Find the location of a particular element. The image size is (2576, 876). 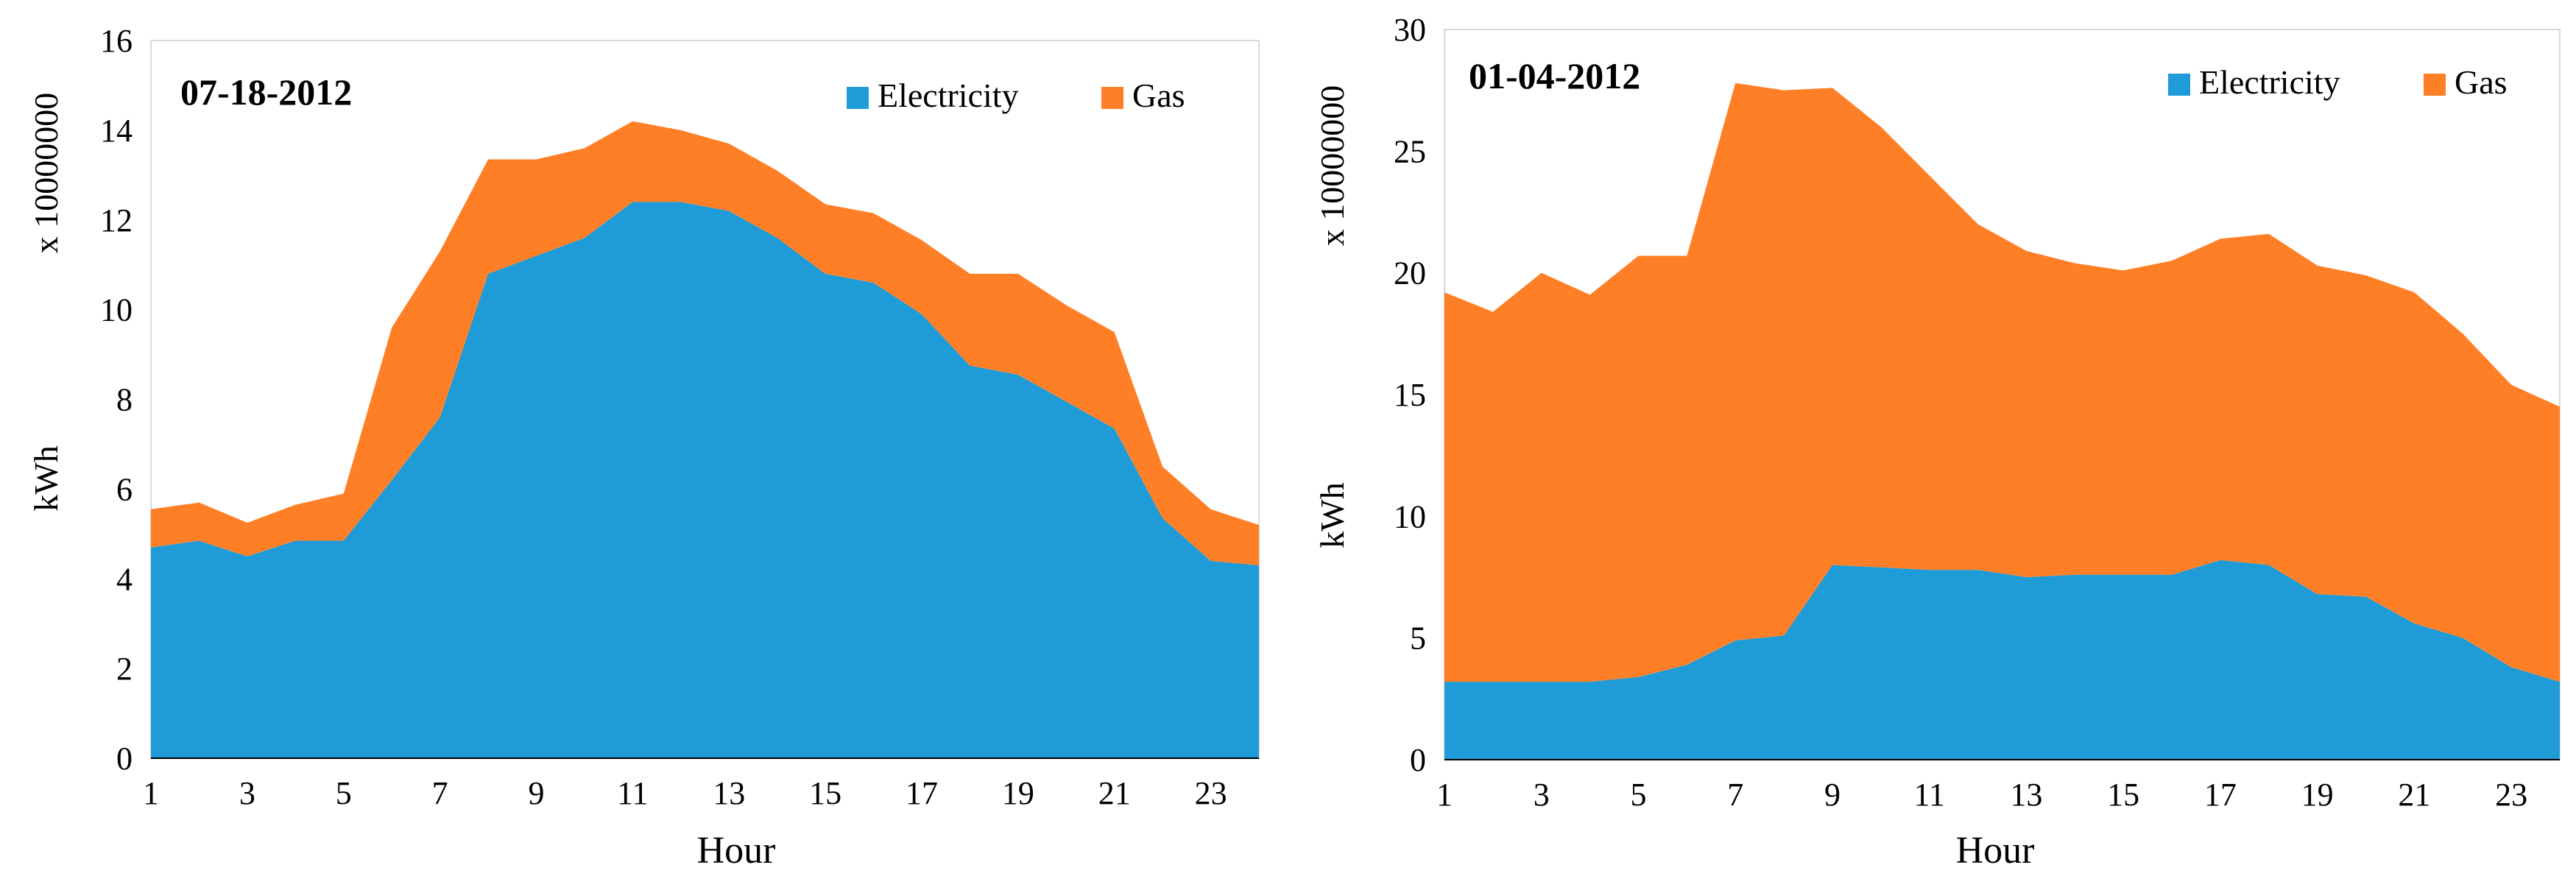

x-tick-label-right: 9 is located at coordinates (1832, 795).